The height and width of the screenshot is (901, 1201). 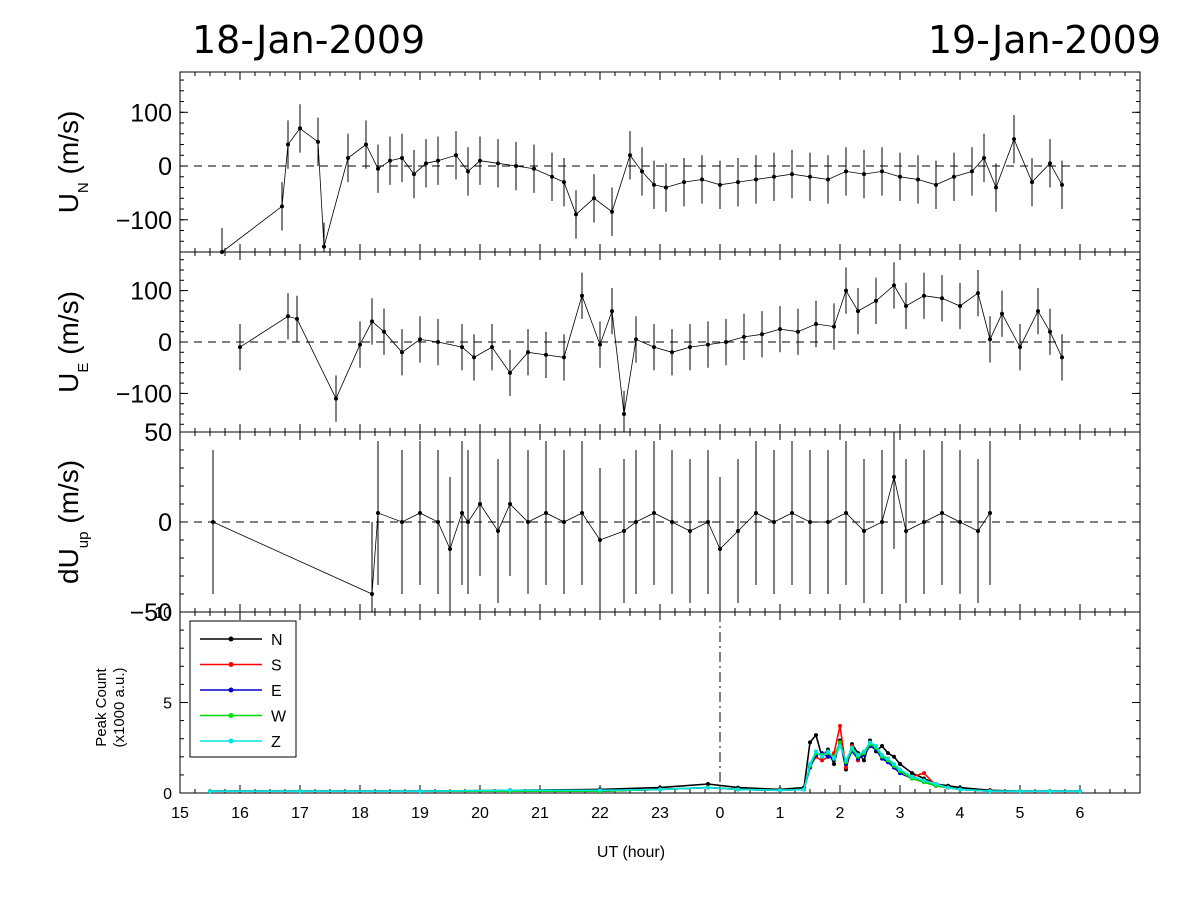 I want to click on legend-label-W: W, so click(x=279, y=717).